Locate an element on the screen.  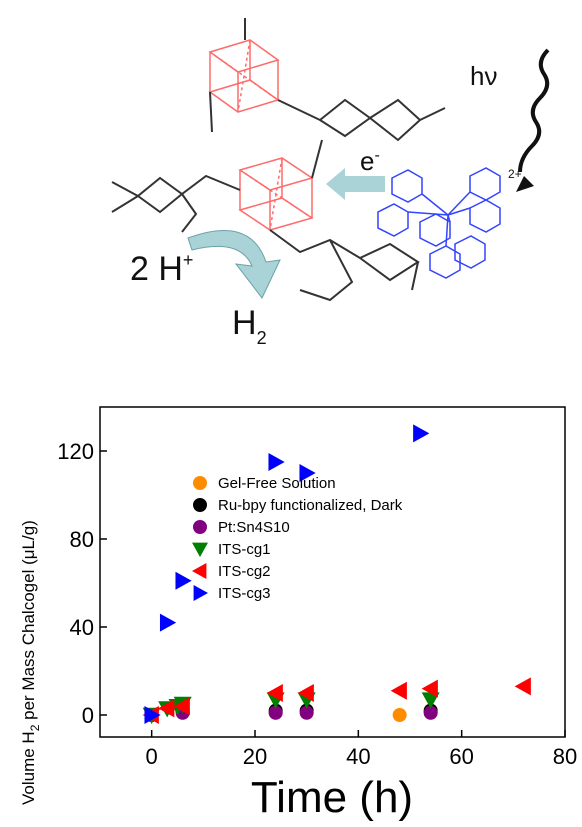
y-tick-label: 120 is located at coordinates (75, 451).